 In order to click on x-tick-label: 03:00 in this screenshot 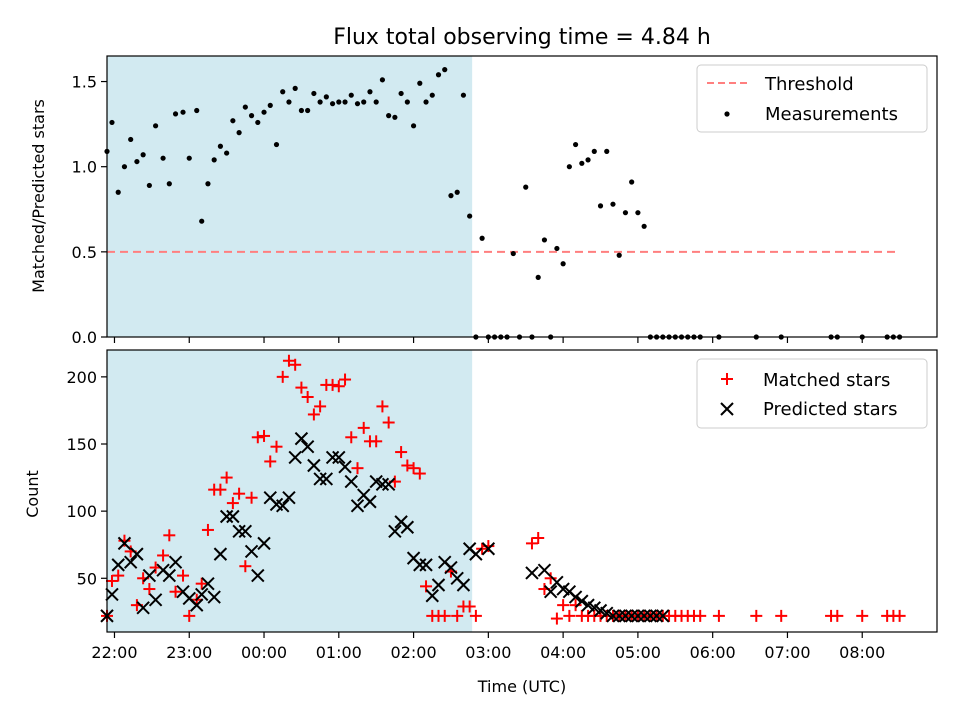, I will do `click(488, 652)`.